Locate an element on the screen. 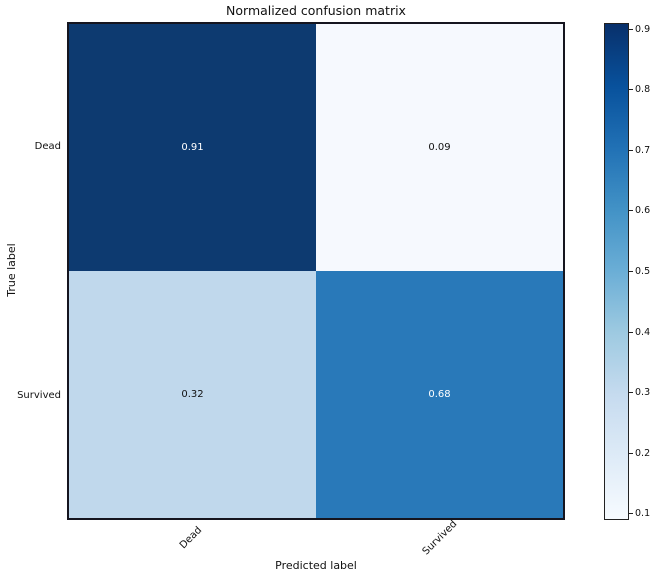 Image resolution: width=658 pixels, height=582 pixels. x-tick-label-dead: Dead is located at coordinates (191, 538).